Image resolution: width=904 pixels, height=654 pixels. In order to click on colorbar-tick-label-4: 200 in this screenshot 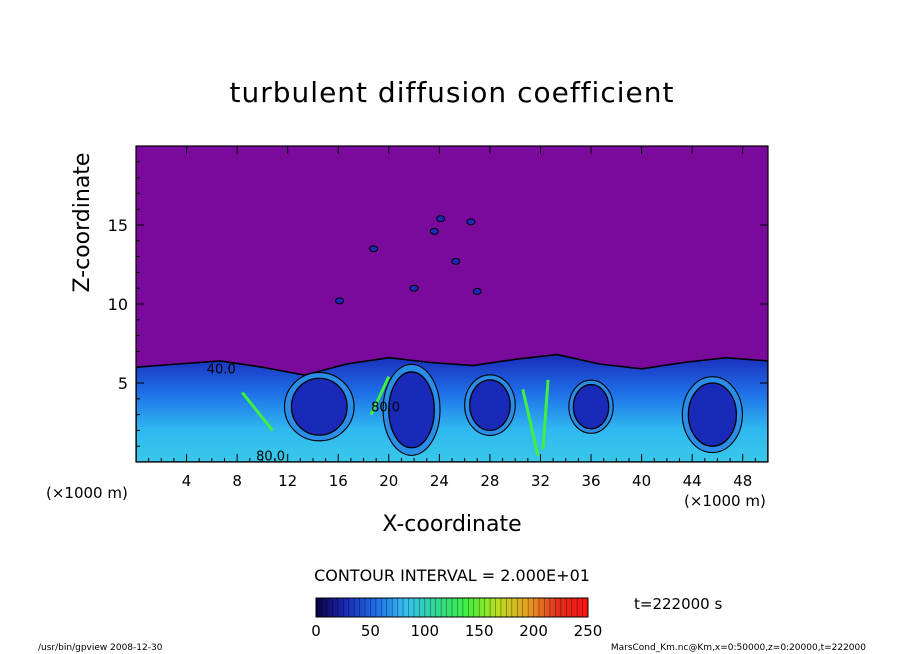, I will do `click(533, 631)`.